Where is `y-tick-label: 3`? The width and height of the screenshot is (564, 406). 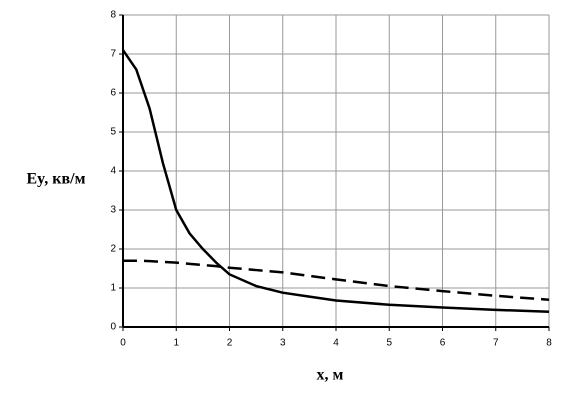
y-tick-label: 3 is located at coordinates (113, 210).